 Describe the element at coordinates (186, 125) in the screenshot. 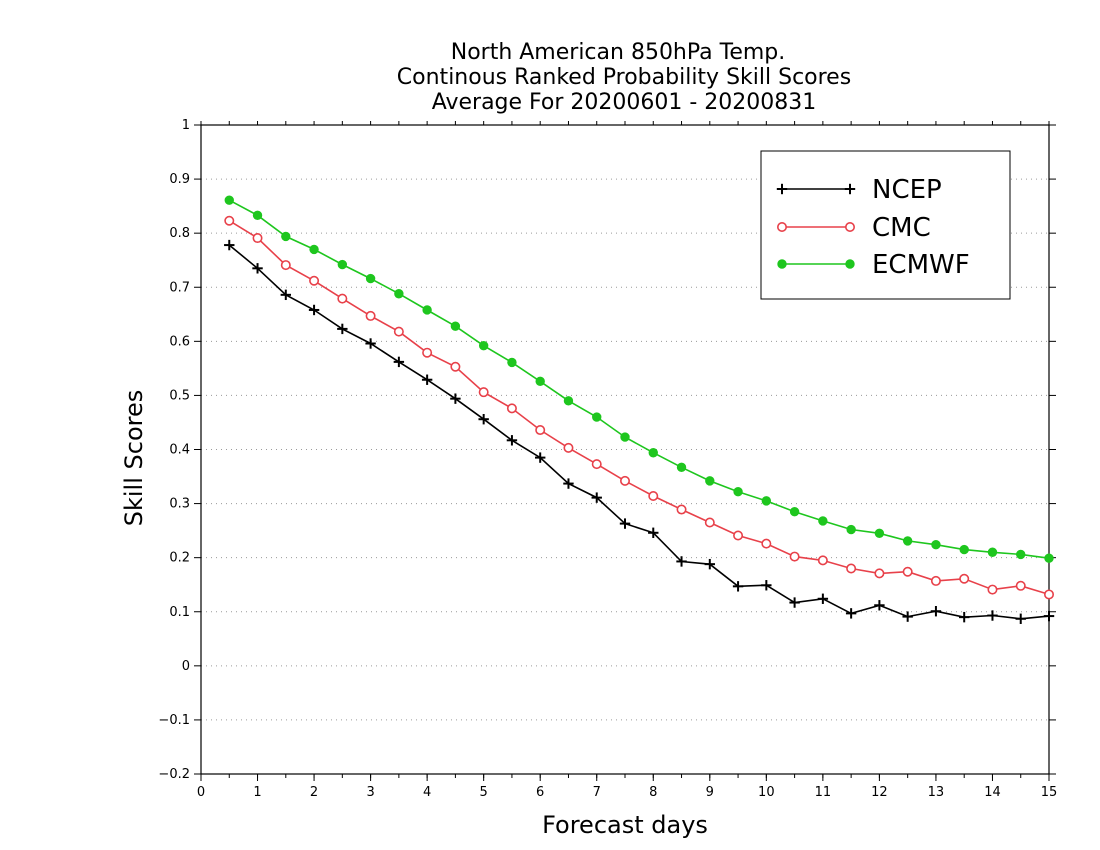

I see `y-tick-label: 1` at that location.